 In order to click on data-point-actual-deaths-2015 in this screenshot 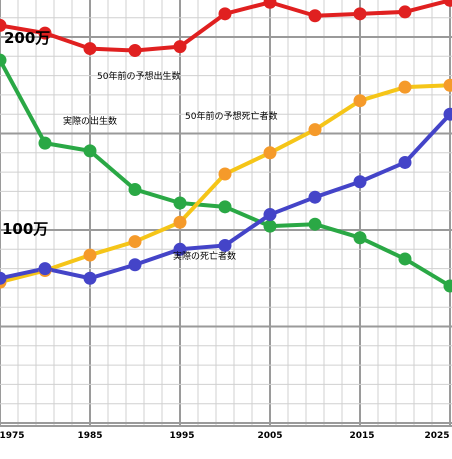, I will do `click(360, 182)`.